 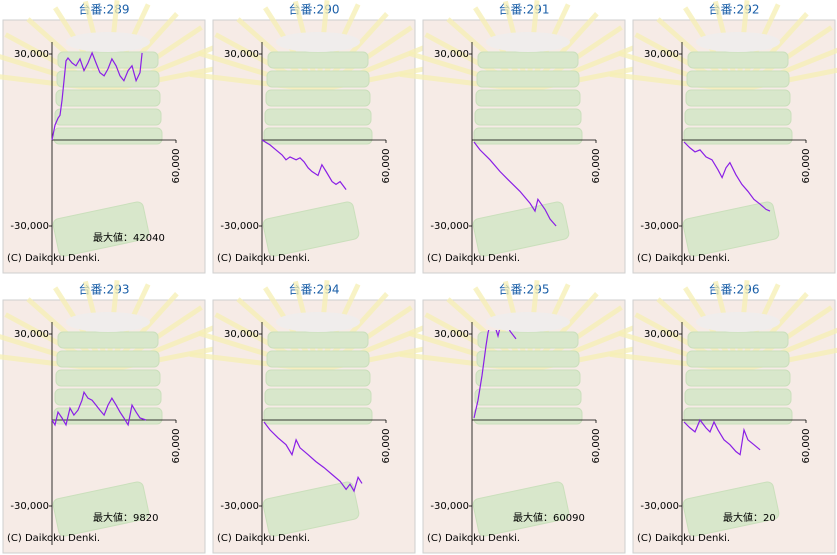 What do you see at coordinates (129, 237) in the screenshot?
I see `max-label: 最大値：42040` at bounding box center [129, 237].